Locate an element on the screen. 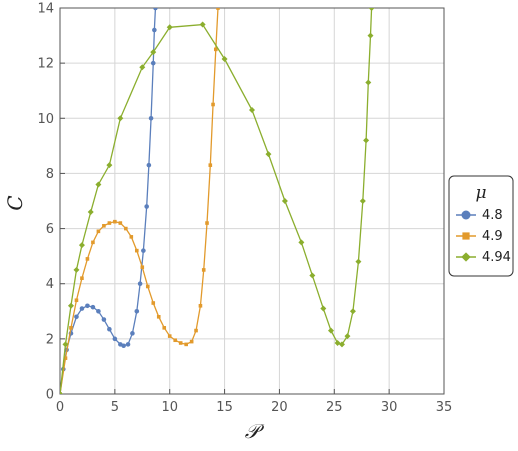 Image resolution: width=518 pixels, height=451 pixels. x-axis-title: 𝒫 is located at coordinates (255, 431).